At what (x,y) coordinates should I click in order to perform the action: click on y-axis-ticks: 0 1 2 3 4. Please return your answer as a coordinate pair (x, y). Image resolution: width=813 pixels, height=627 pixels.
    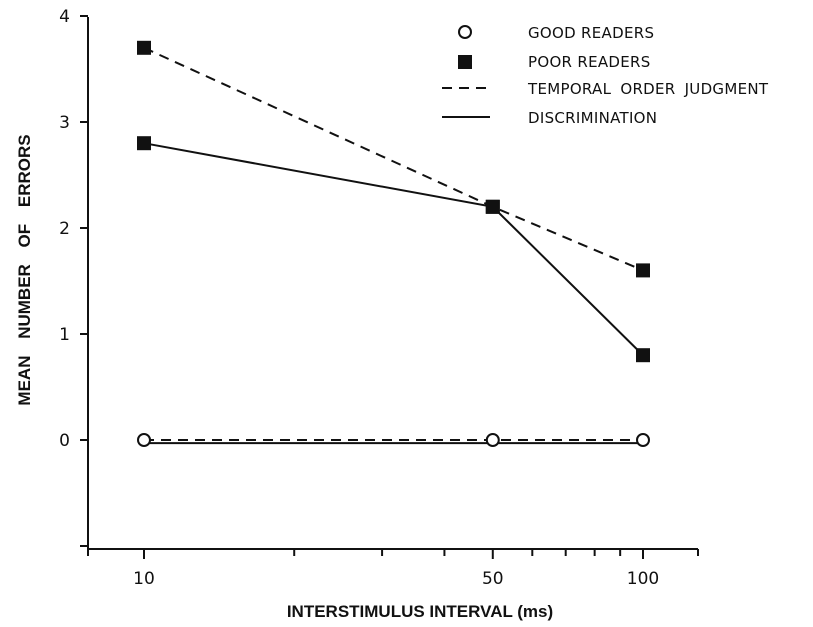
    Looking at the image, I should click on (73, 277).